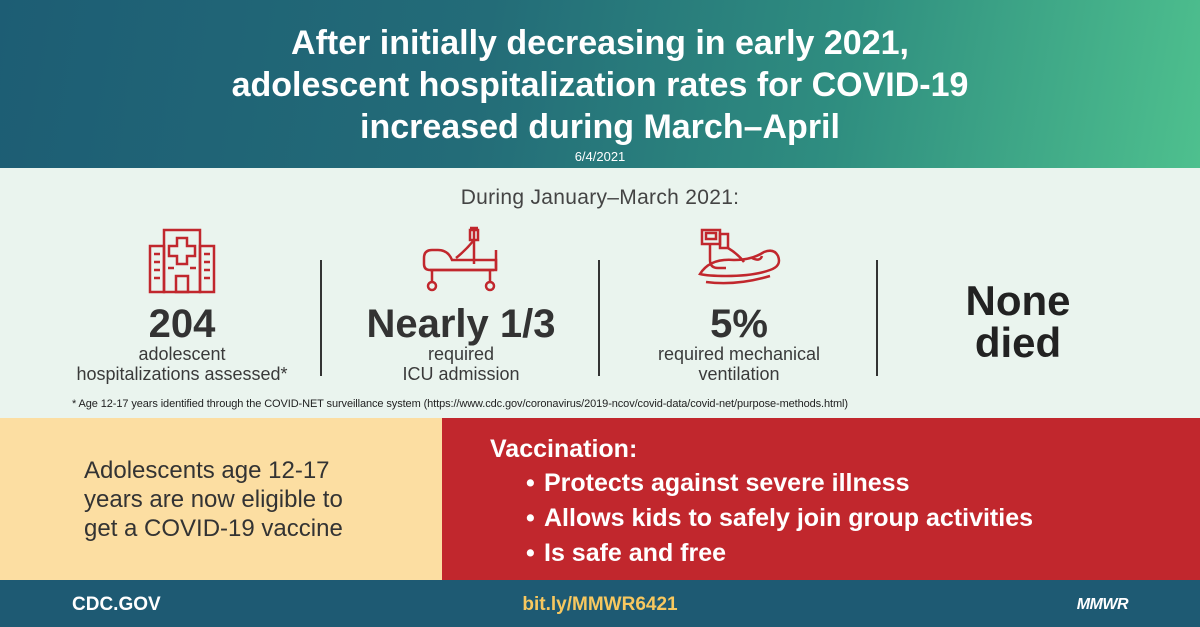 This screenshot has height=627, width=1200. I want to click on stat-label-hospitalizations-line-1: adolescent, so click(182, 354).